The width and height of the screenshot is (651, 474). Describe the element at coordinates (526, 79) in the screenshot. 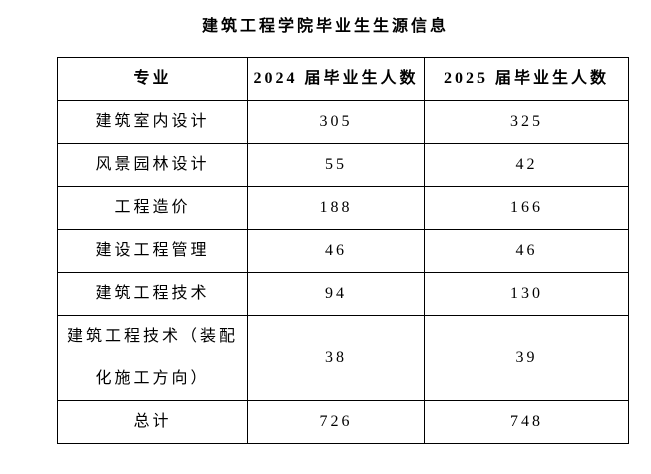

I see `header-cell-2025: 2025 届毕业生人数` at that location.